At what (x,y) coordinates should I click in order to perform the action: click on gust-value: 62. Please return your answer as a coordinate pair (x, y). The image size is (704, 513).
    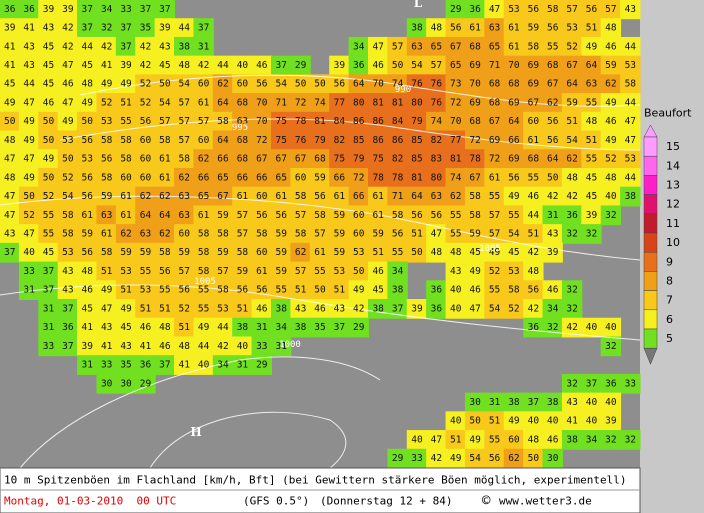
    Looking at the image, I should click on (571, 159).